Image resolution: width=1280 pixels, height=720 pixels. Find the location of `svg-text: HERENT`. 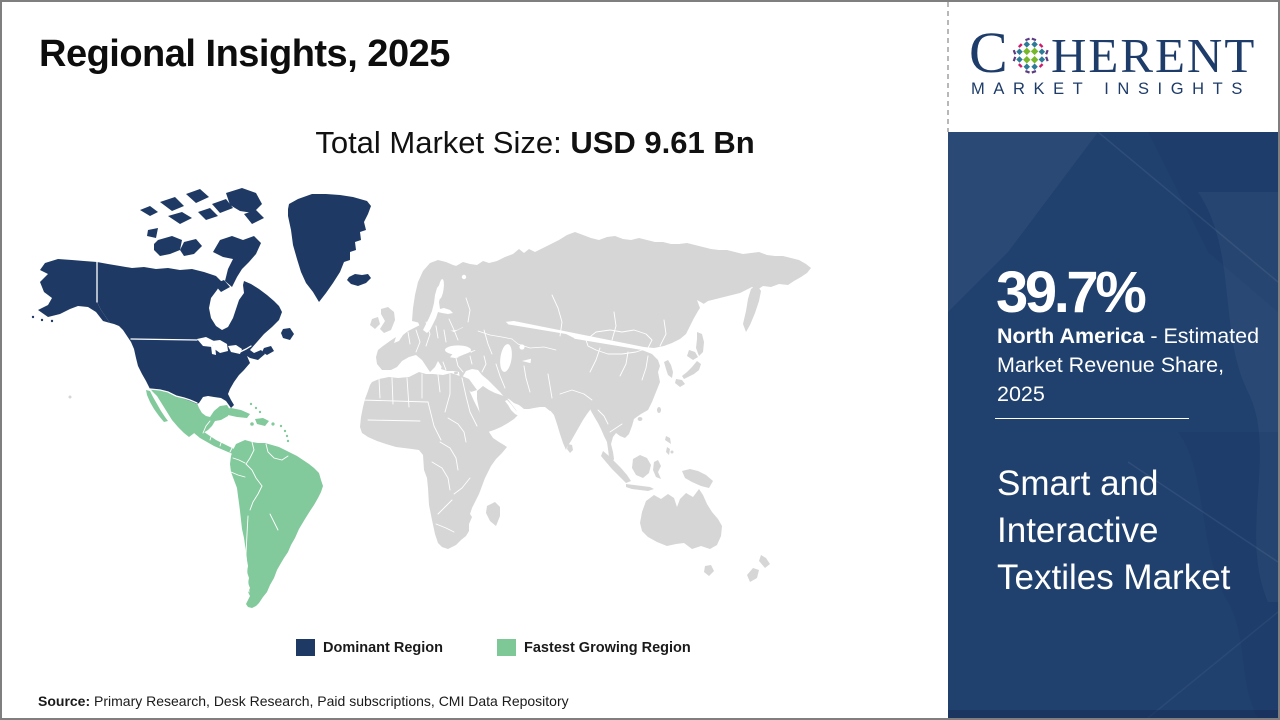

svg-text: HERENT is located at coordinates (1153, 56).